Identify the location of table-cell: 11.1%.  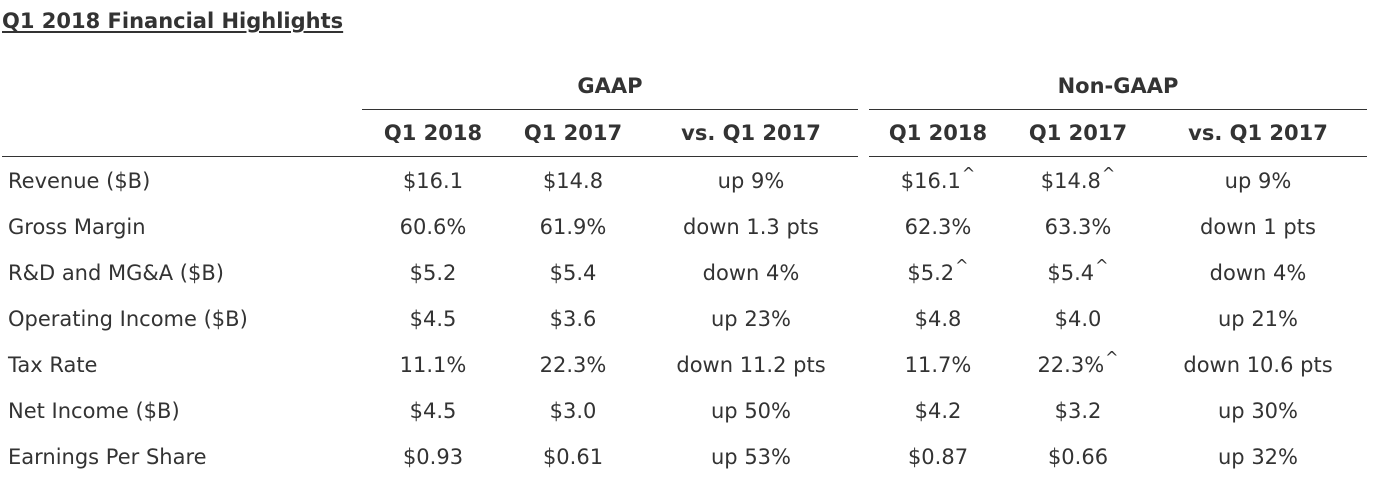
(433, 365).